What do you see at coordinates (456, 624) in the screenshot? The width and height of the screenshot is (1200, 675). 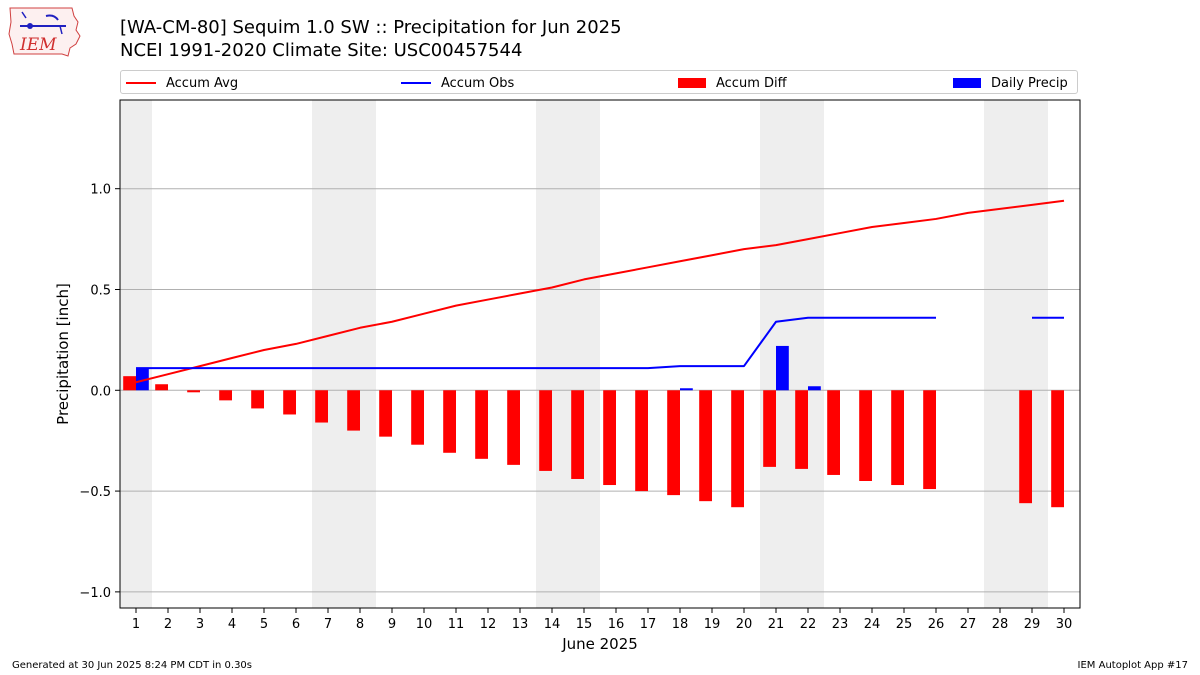 I see `x-tick-label-11: 11` at bounding box center [456, 624].